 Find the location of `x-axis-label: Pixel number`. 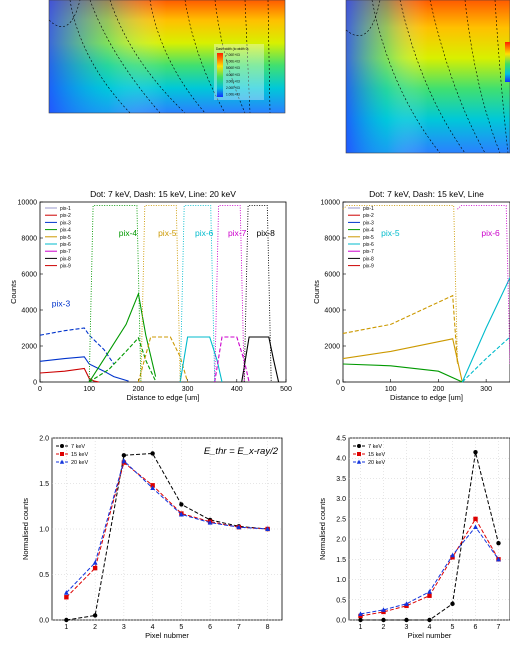

x-axis-label: Pixel number is located at coordinates (430, 635).